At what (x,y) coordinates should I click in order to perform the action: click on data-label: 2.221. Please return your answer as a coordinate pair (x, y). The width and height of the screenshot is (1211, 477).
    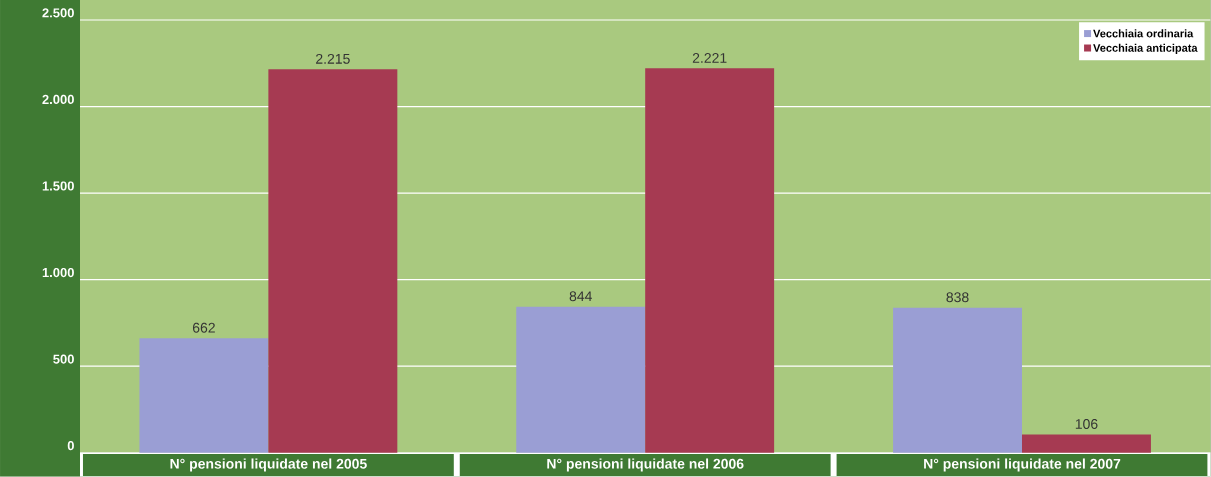
    Looking at the image, I should click on (709, 58).